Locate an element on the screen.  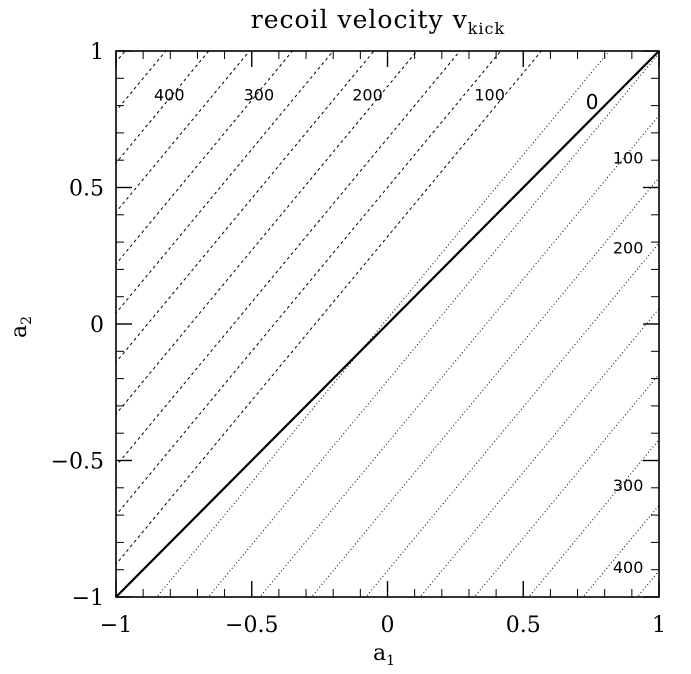
x-axis-label: a1 is located at coordinates (384, 655).